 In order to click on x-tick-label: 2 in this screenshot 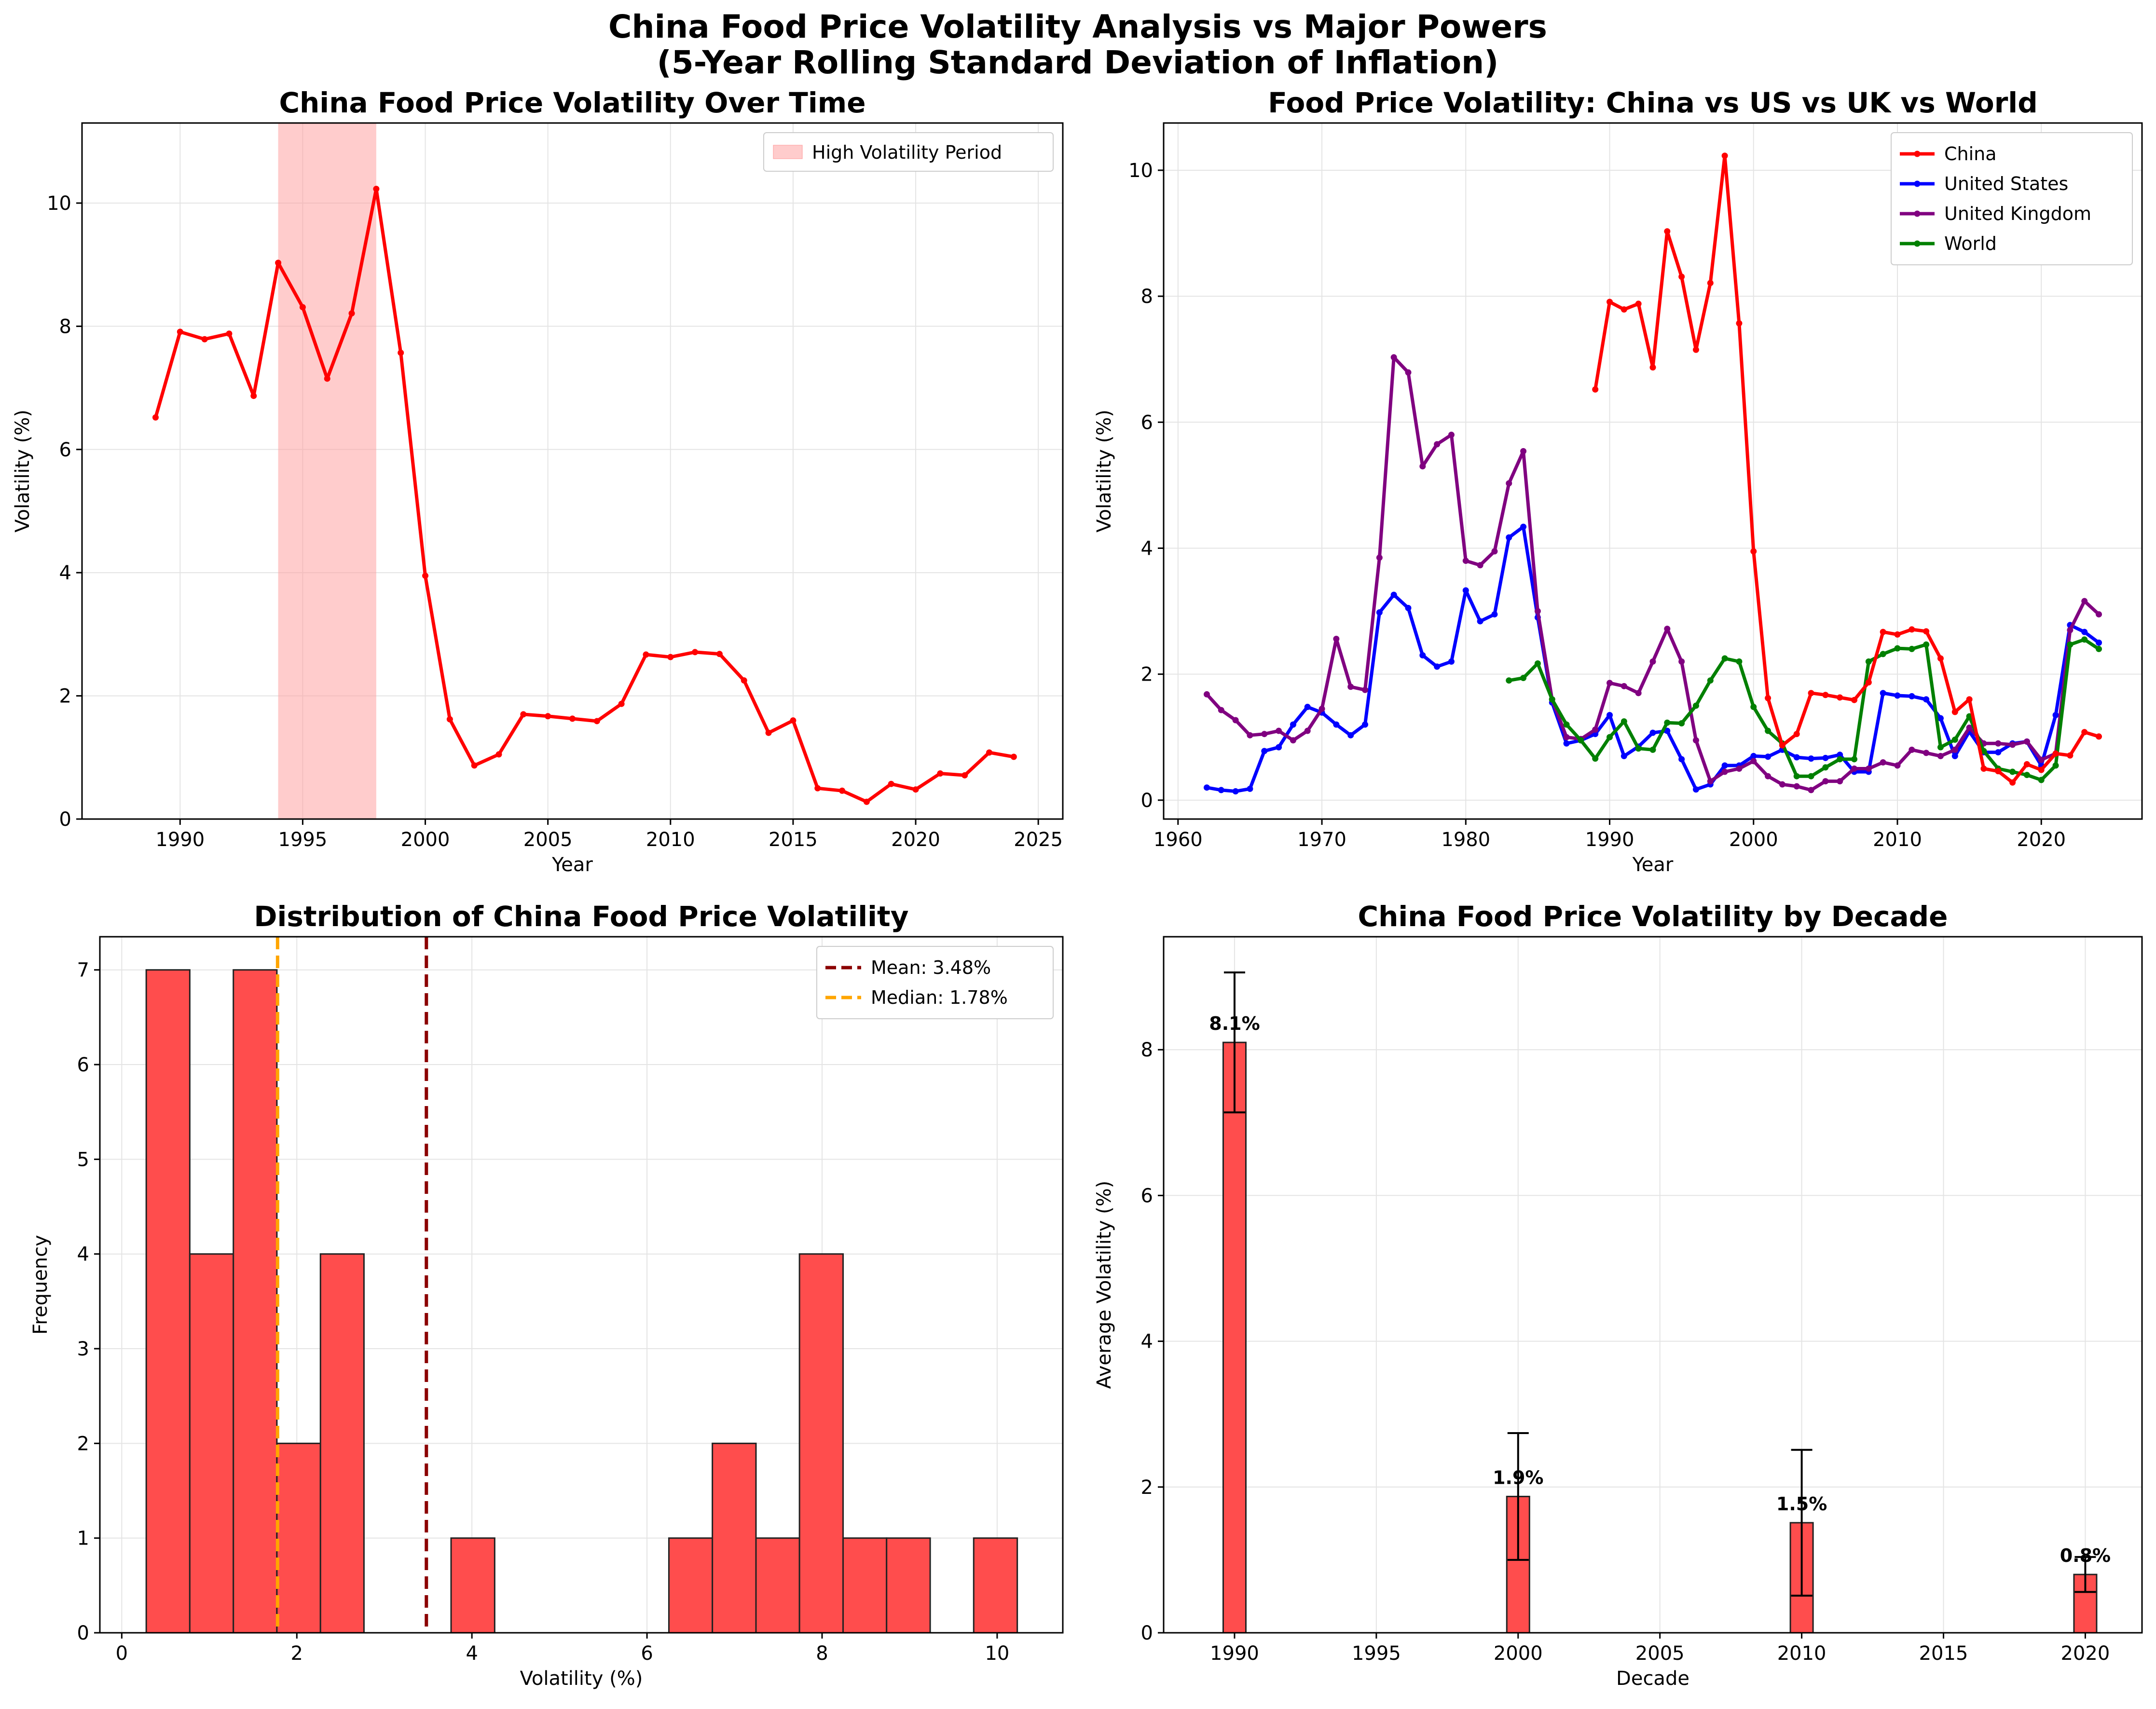, I will do `click(297, 1653)`.